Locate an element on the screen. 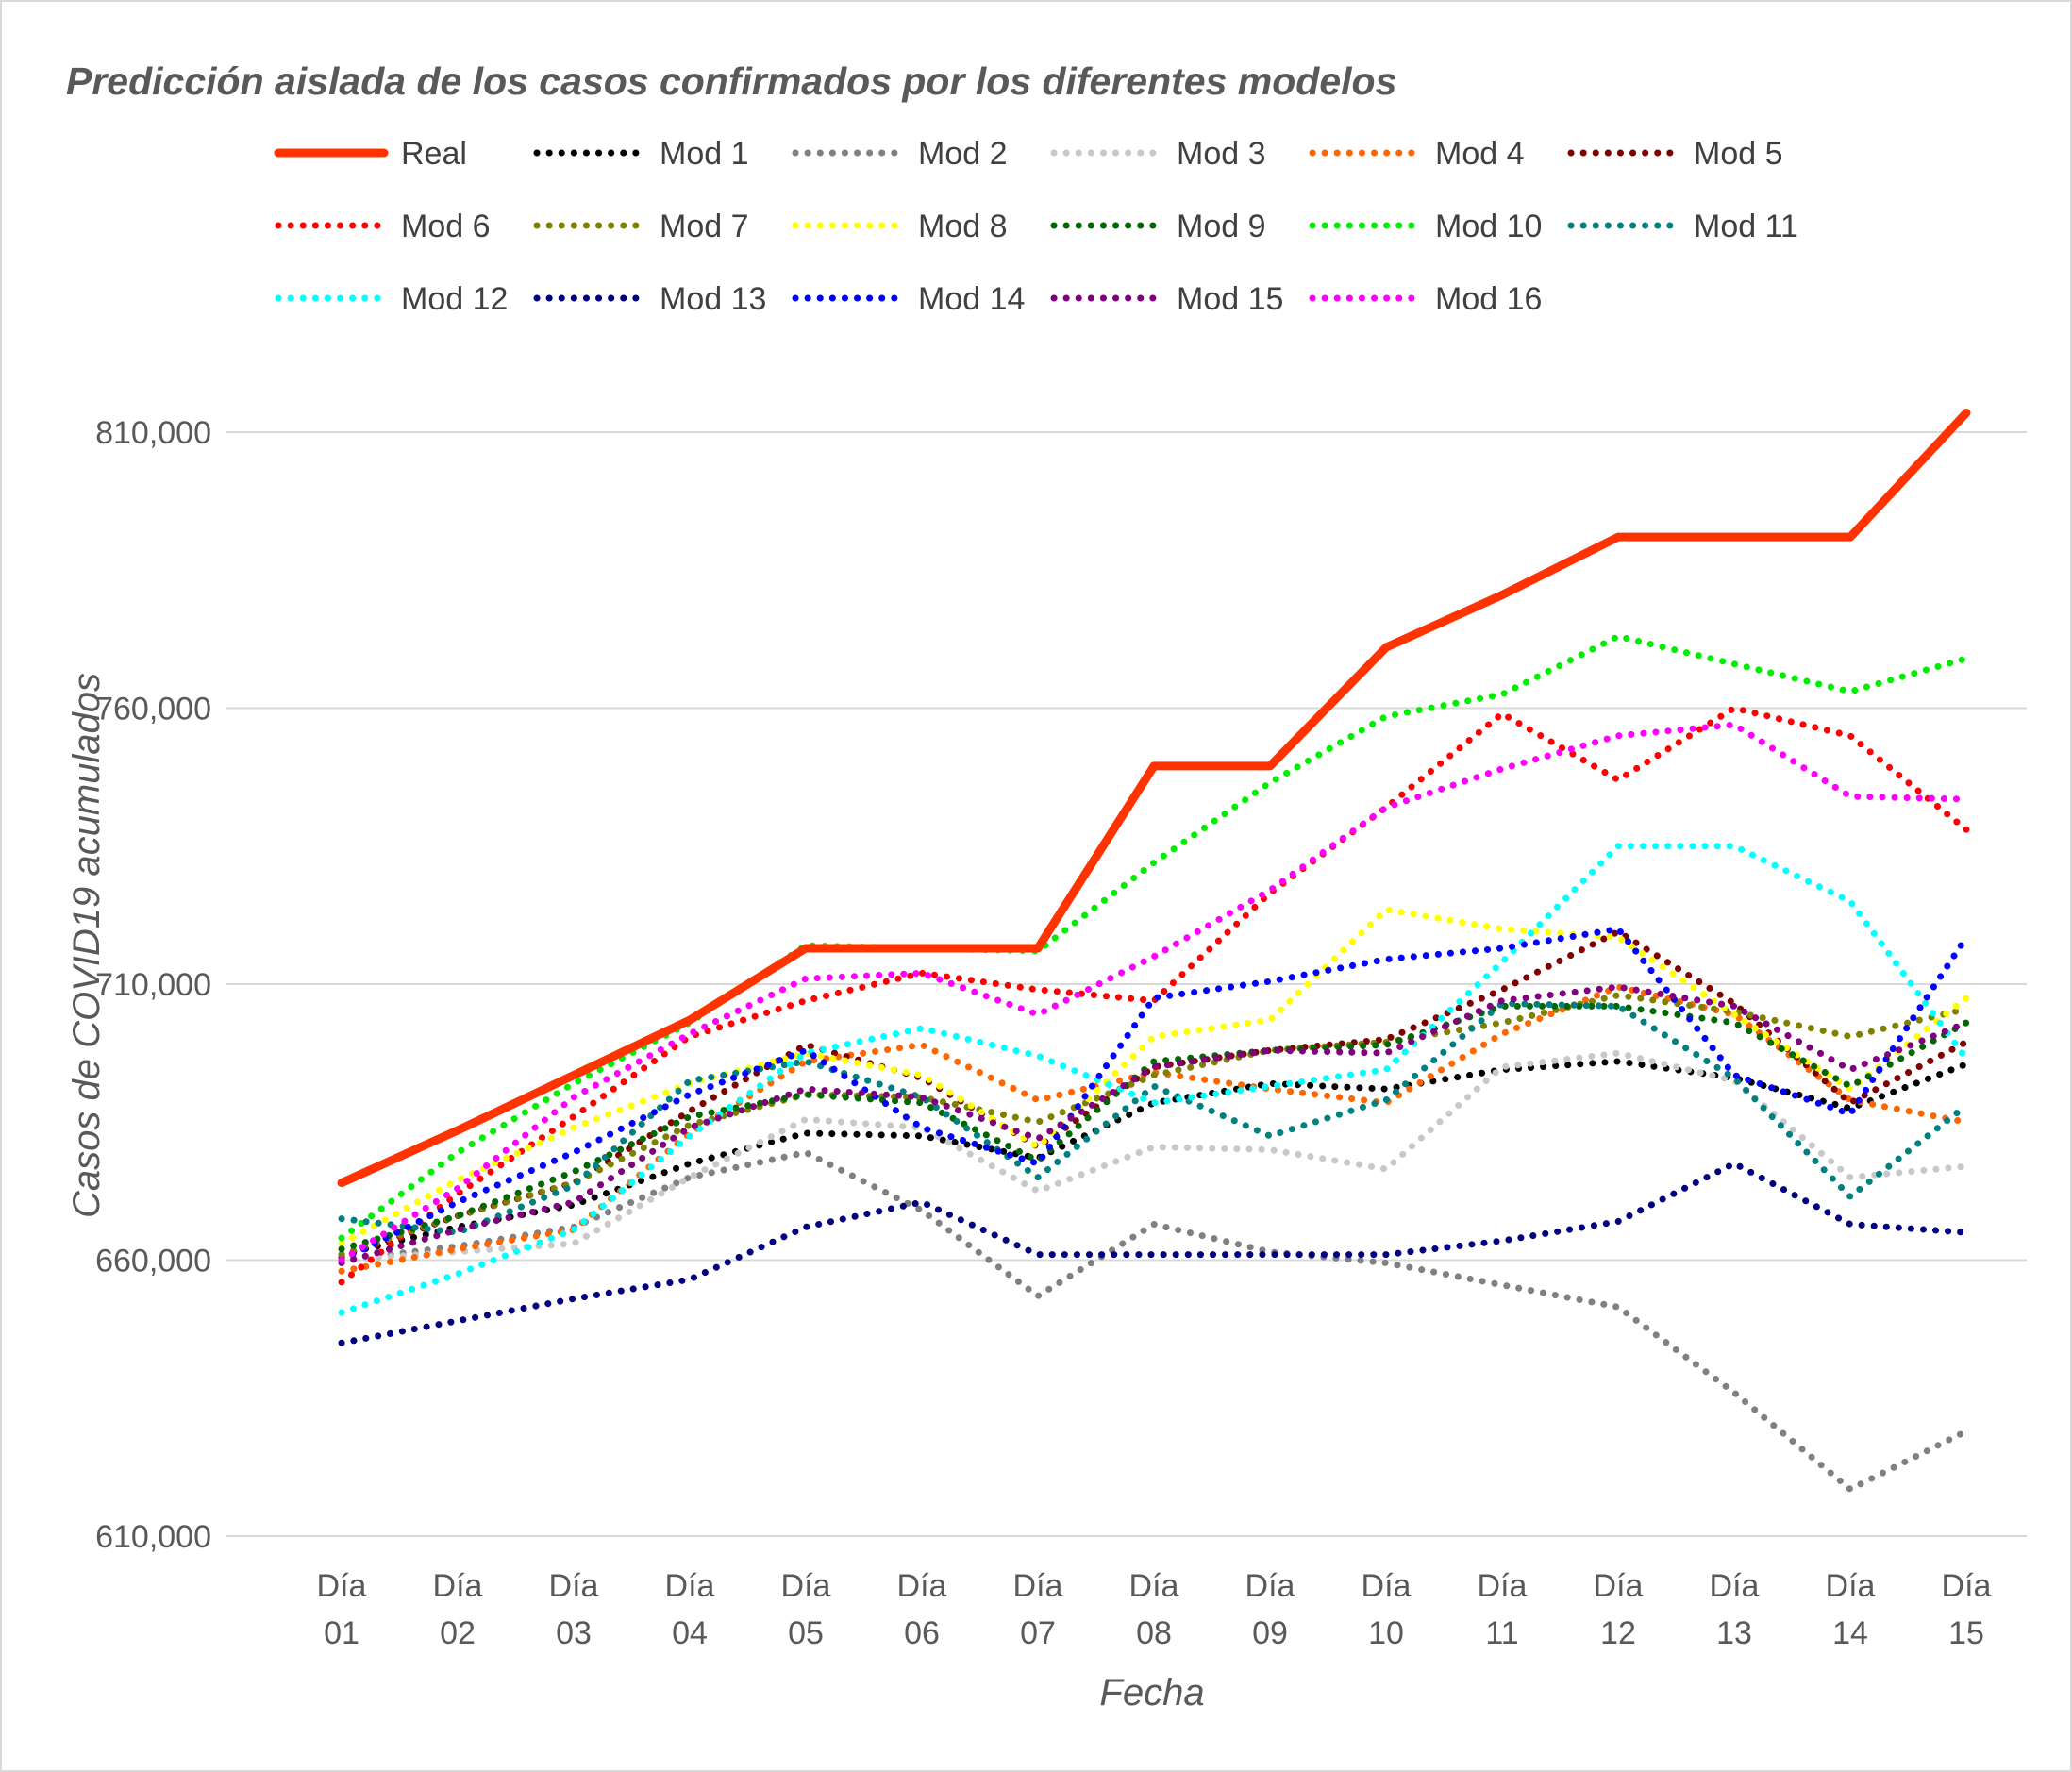 This screenshot has width=2072, height=1772. x-tick-label: Día 13 is located at coordinates (1735, 1610).